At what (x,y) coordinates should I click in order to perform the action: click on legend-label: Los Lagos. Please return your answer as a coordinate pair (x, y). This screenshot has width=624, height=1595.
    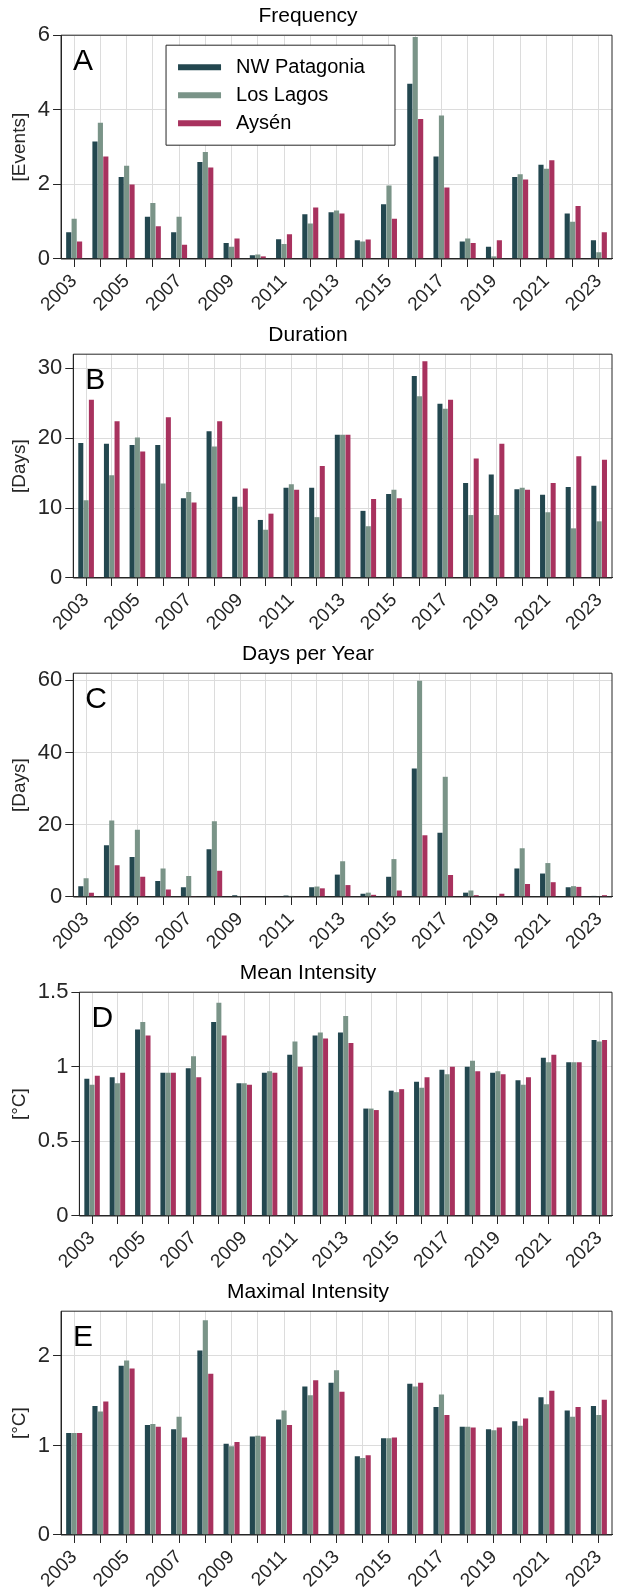
    Looking at the image, I should click on (282, 93).